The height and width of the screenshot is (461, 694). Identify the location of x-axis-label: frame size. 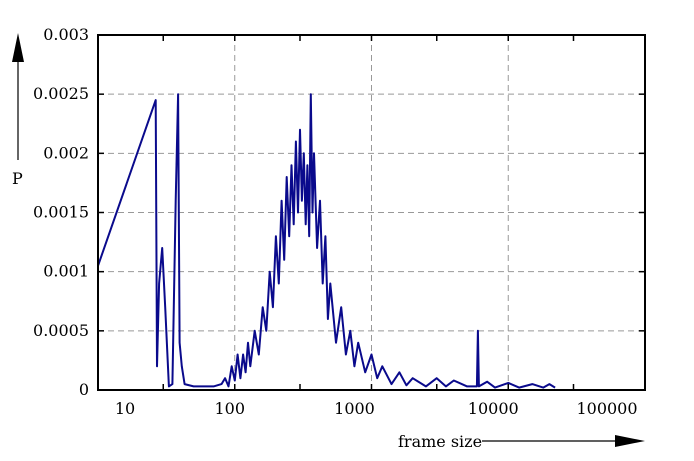
(440, 441).